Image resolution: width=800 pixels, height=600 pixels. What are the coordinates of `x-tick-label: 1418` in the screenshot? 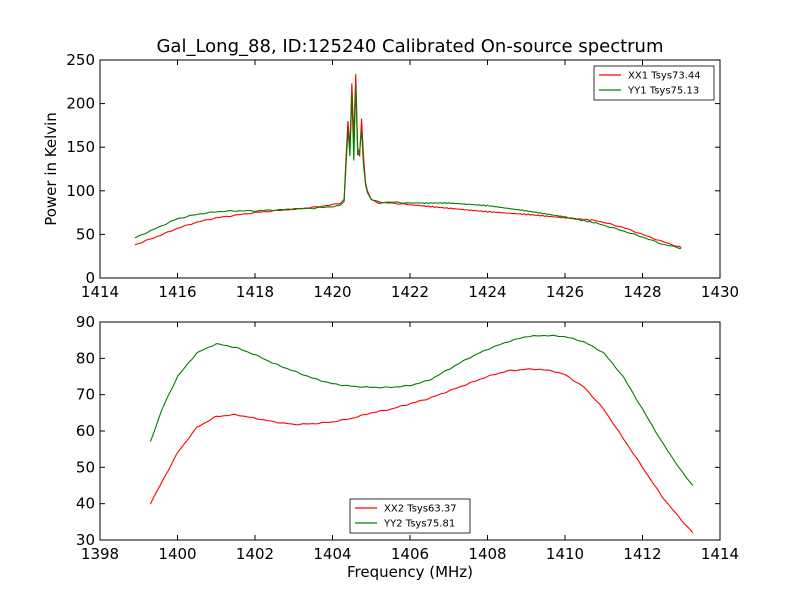 It's located at (255, 292).